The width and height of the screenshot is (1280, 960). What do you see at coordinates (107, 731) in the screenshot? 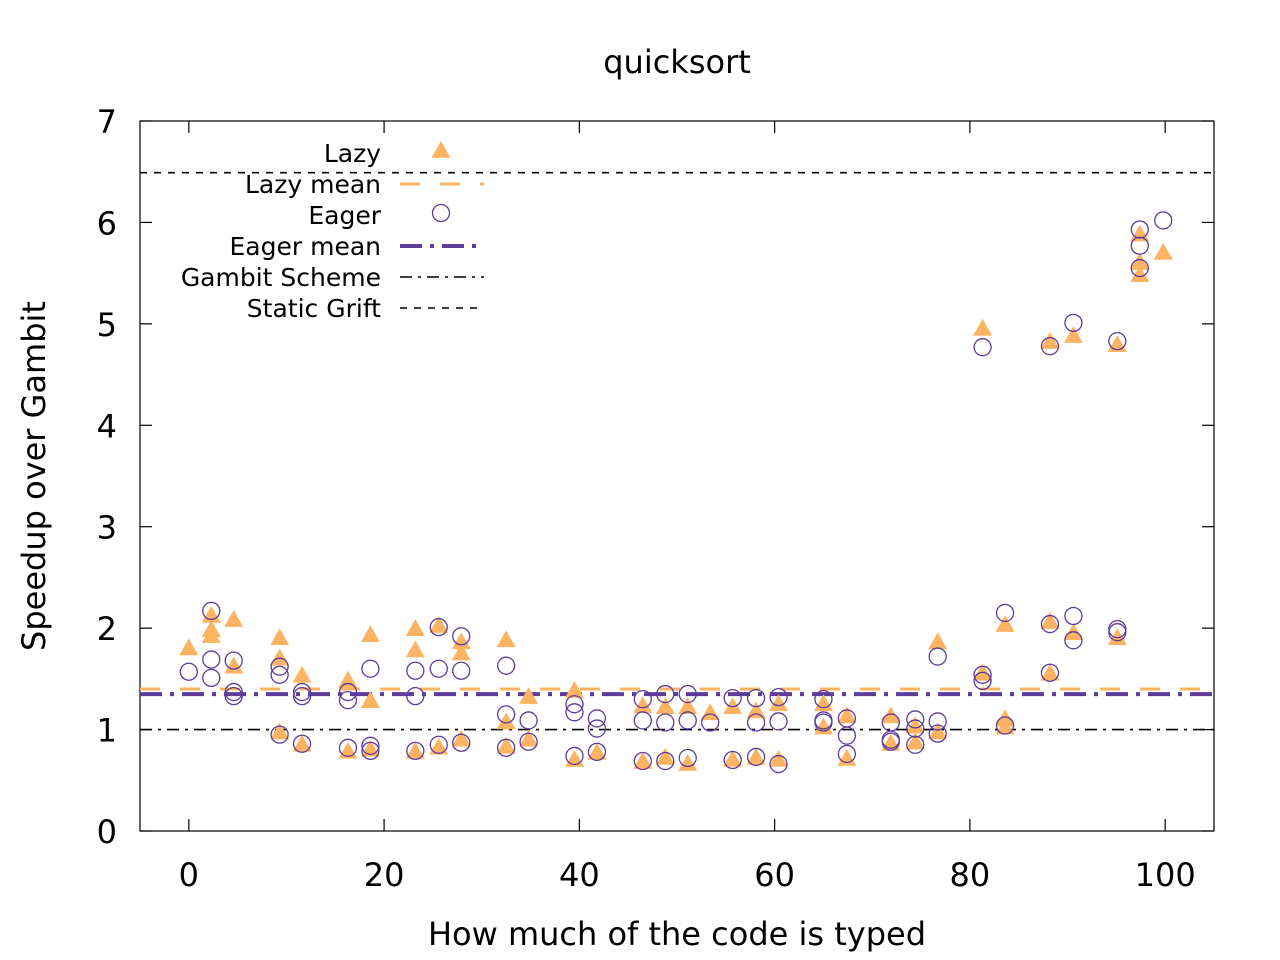
I see `y-tick-label: 1` at bounding box center [107, 731].